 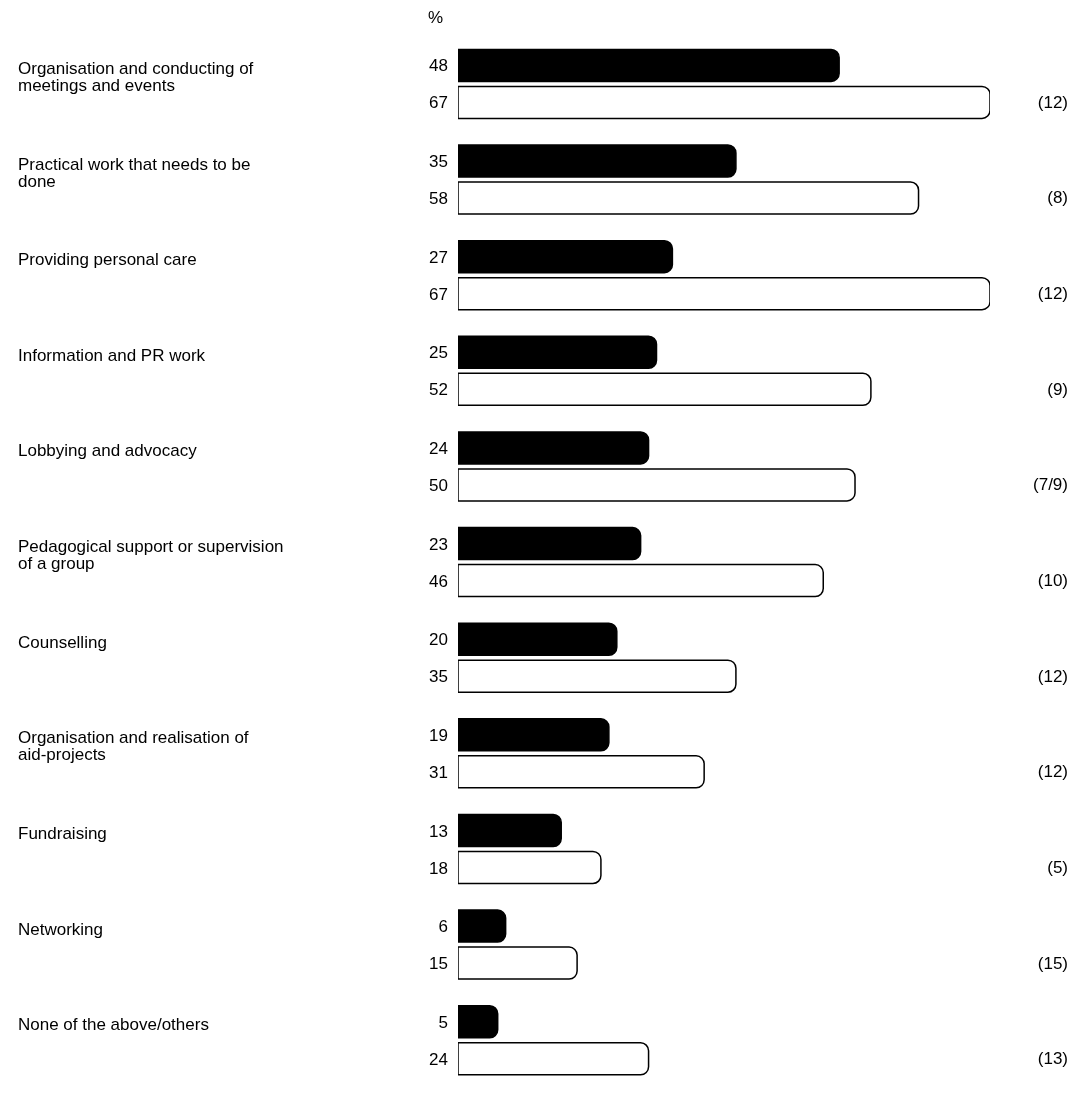 What do you see at coordinates (107, 260) in the screenshot?
I see `y-tick-label: Providing personal care` at bounding box center [107, 260].